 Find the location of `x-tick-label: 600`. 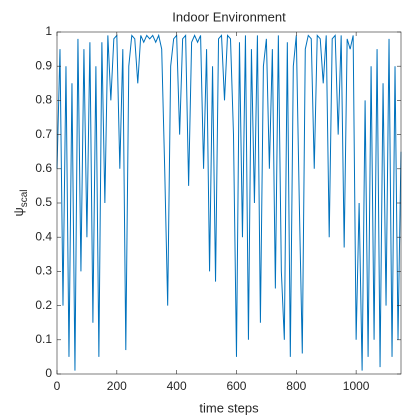

x-tick-label: 600 is located at coordinates (236, 386).